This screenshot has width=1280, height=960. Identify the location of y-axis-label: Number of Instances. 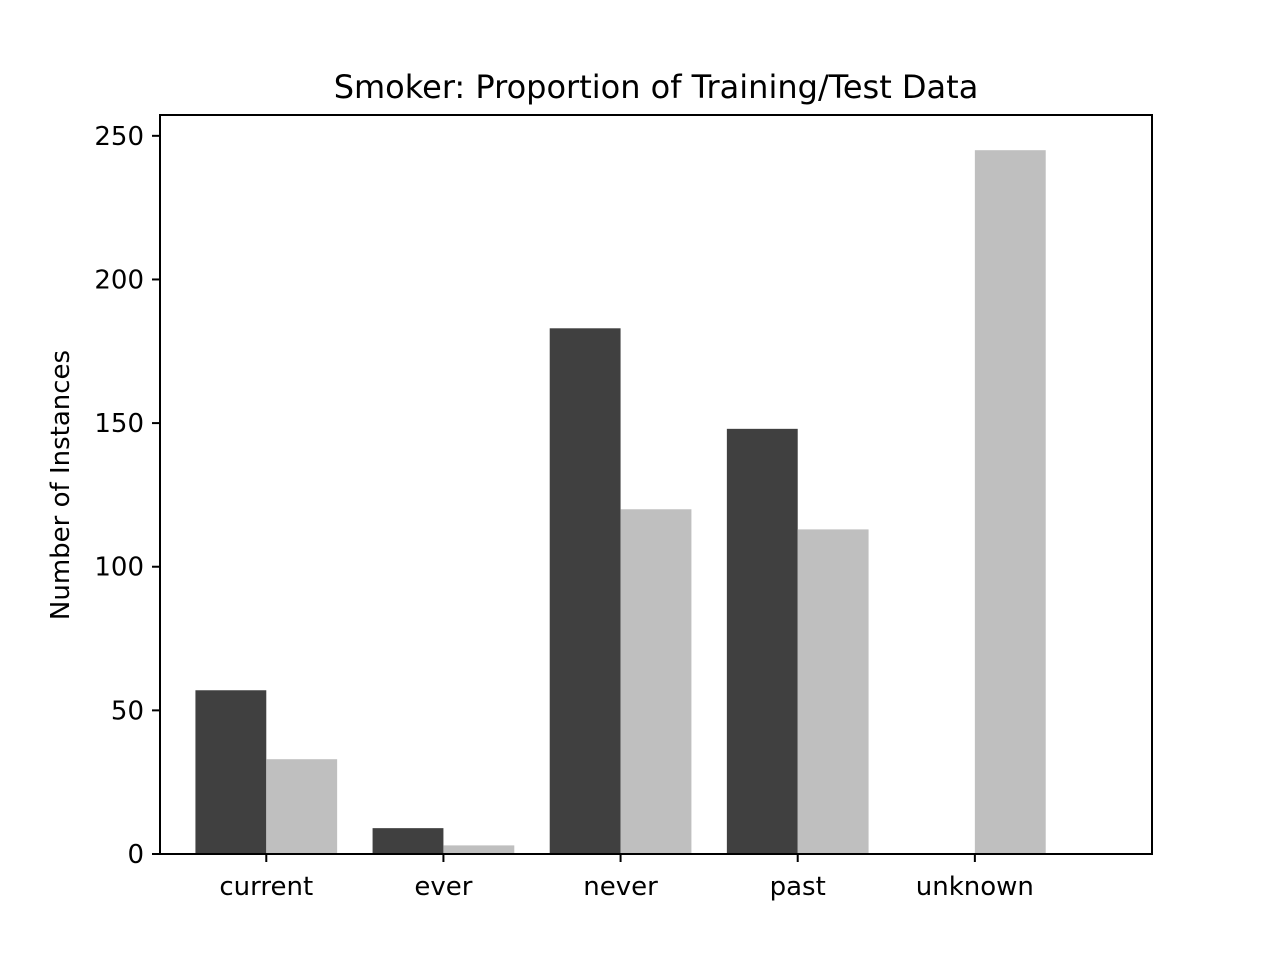
(61, 485).